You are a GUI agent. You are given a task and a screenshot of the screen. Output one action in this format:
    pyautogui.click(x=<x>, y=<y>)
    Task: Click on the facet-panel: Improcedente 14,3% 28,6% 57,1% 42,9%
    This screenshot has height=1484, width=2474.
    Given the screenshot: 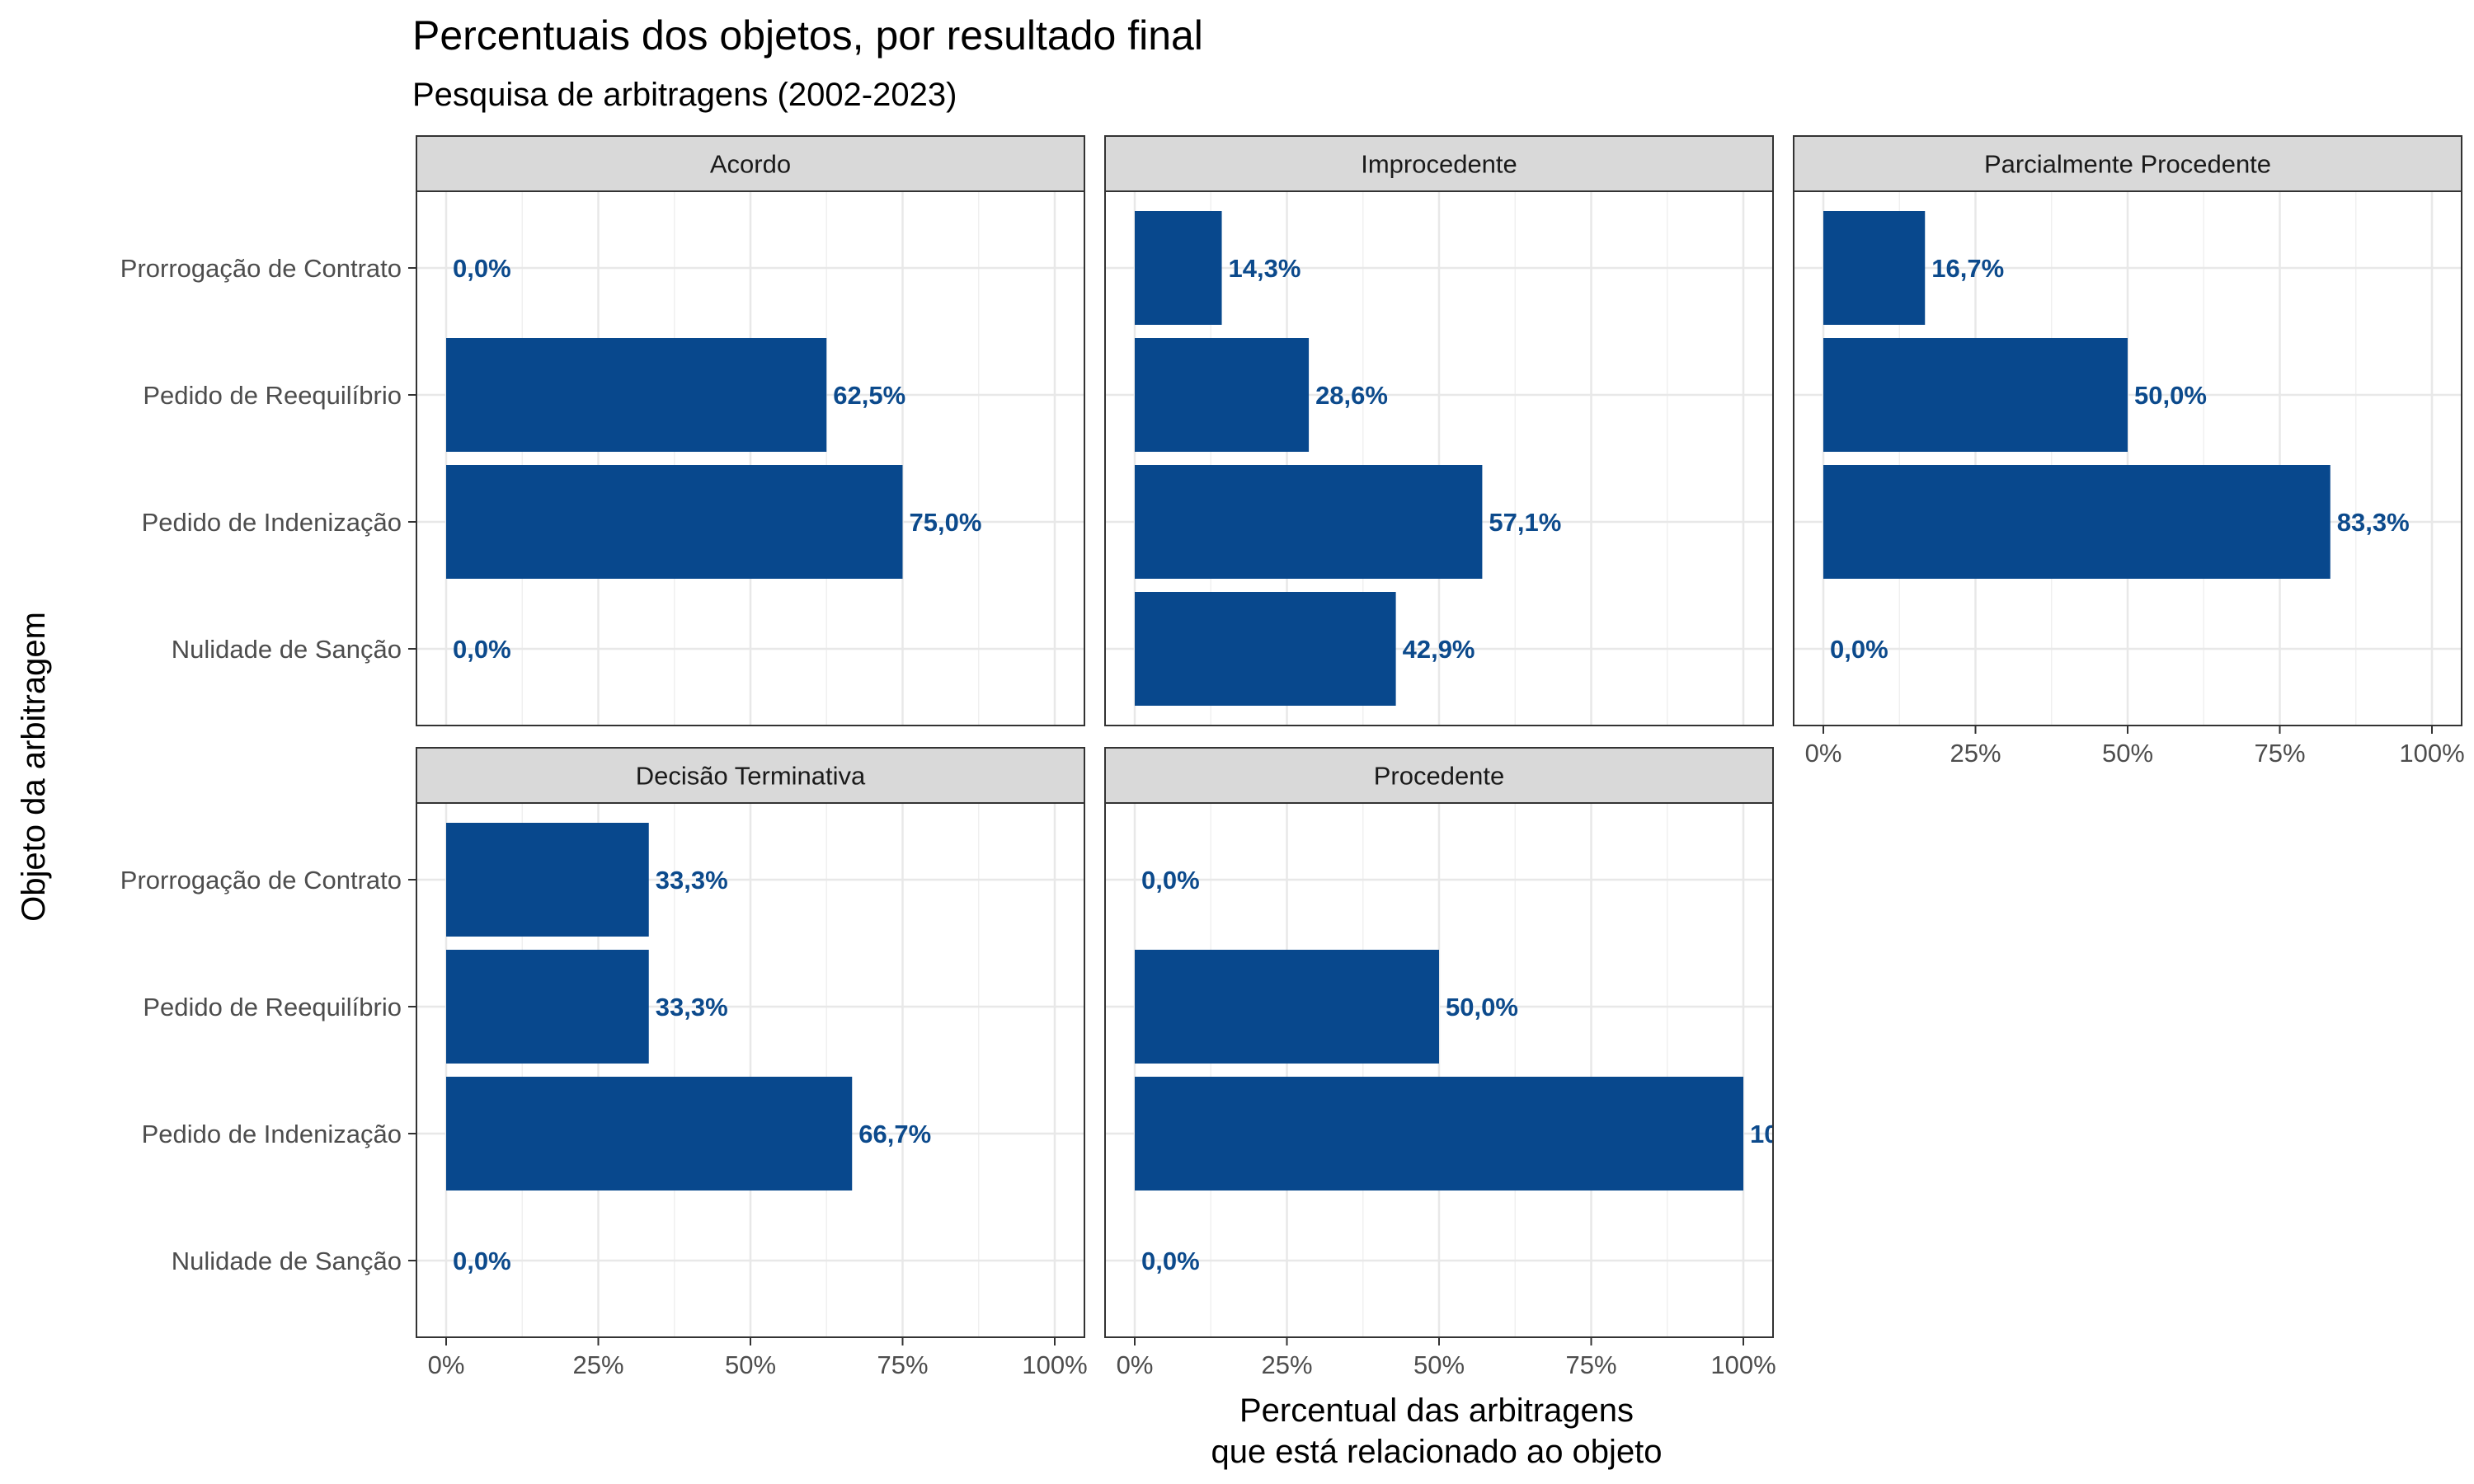 What is the action you would take?
    pyautogui.click(x=1439, y=431)
    